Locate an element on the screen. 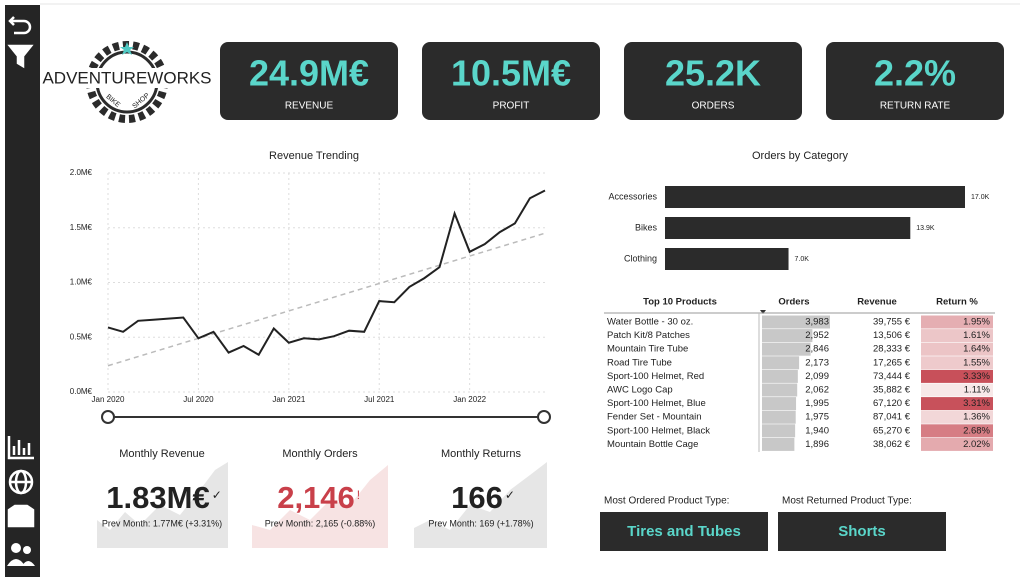  y-tick-label: 0.5M€ is located at coordinates (81, 336).